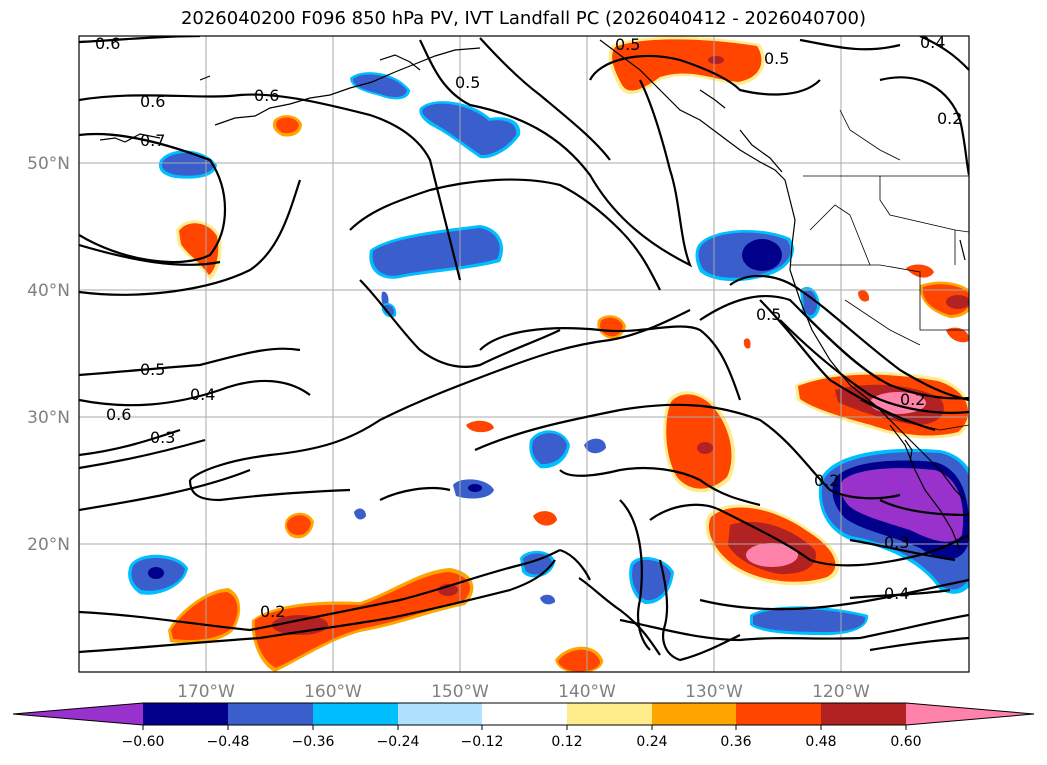 The image size is (1047, 765). I want to click on colorbar-label: 0.36, so click(735, 742).